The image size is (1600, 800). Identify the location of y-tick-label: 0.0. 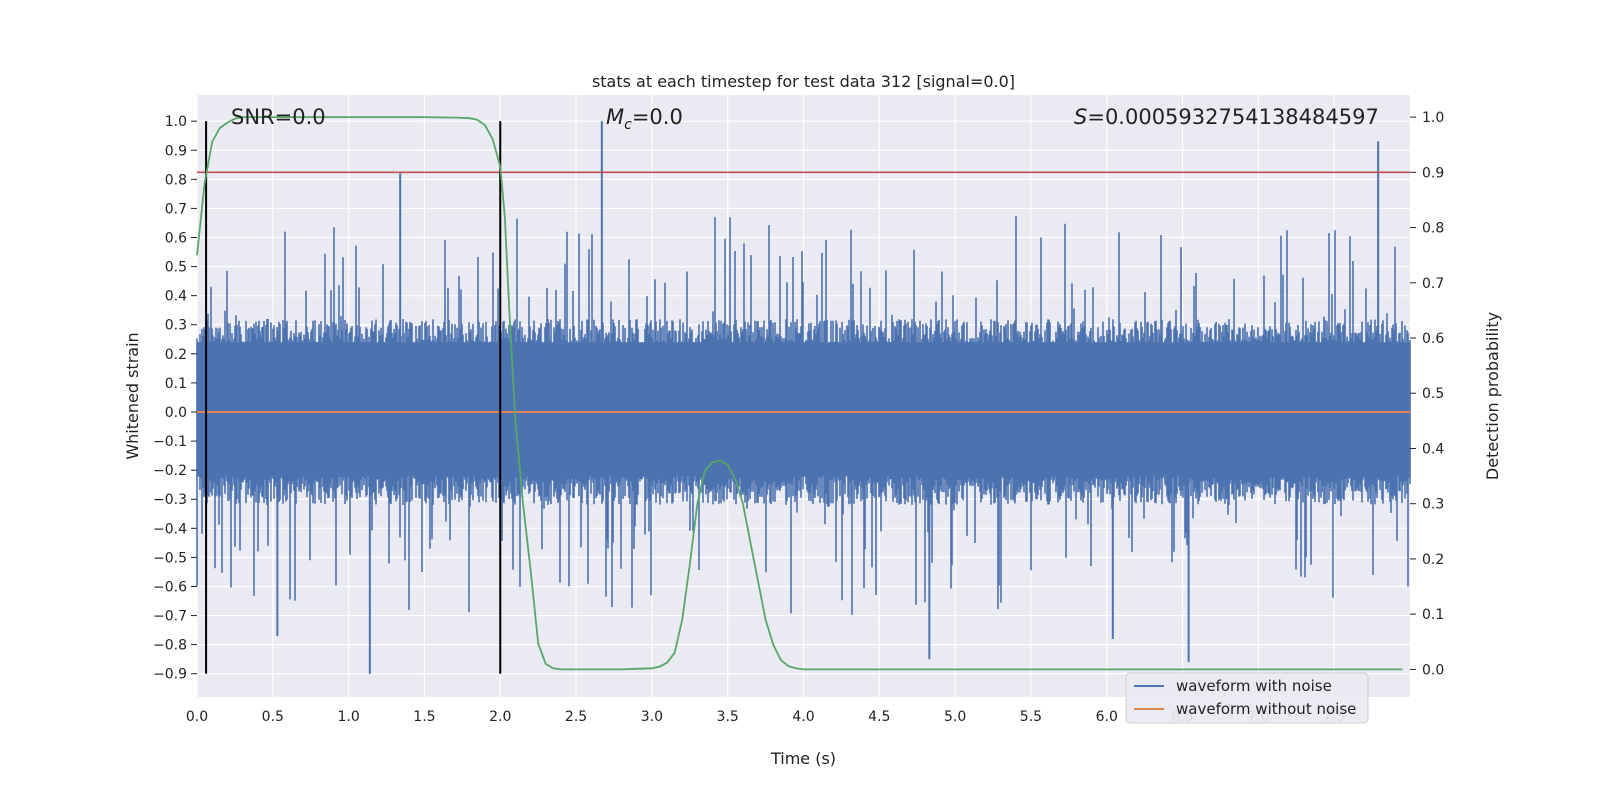
(176, 413).